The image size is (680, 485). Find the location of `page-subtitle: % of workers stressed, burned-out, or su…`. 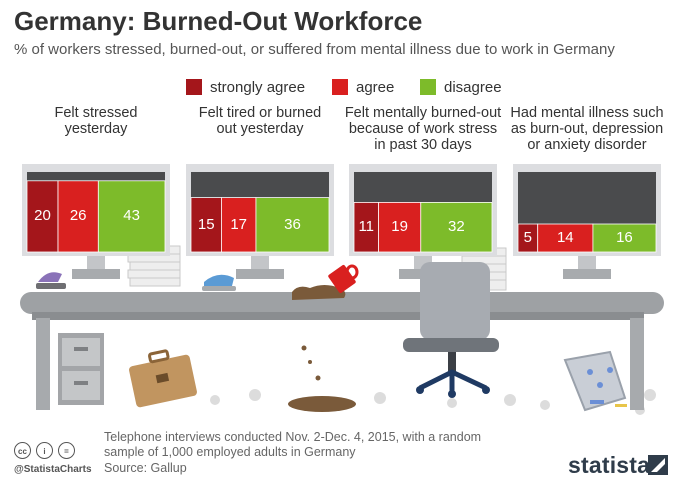

page-subtitle: % of workers stressed, burned-out, or su… is located at coordinates (314, 49).